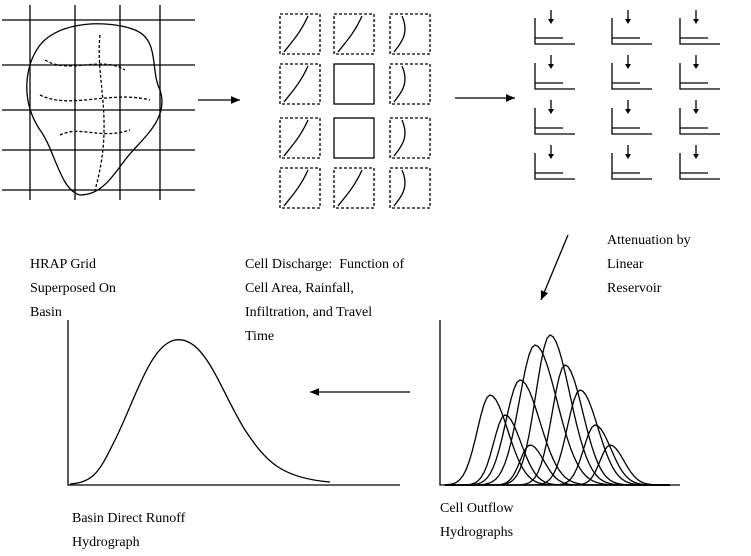 This screenshot has height=556, width=751. I want to click on cell-outflow-hydrographs, so click(559, 403).